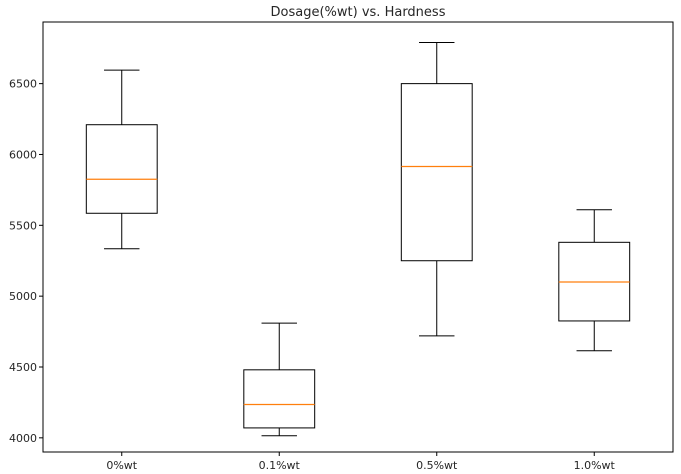 The width and height of the screenshot is (681, 474). Describe the element at coordinates (121, 465) in the screenshot. I see `x-tick-label: 0%wt` at that location.